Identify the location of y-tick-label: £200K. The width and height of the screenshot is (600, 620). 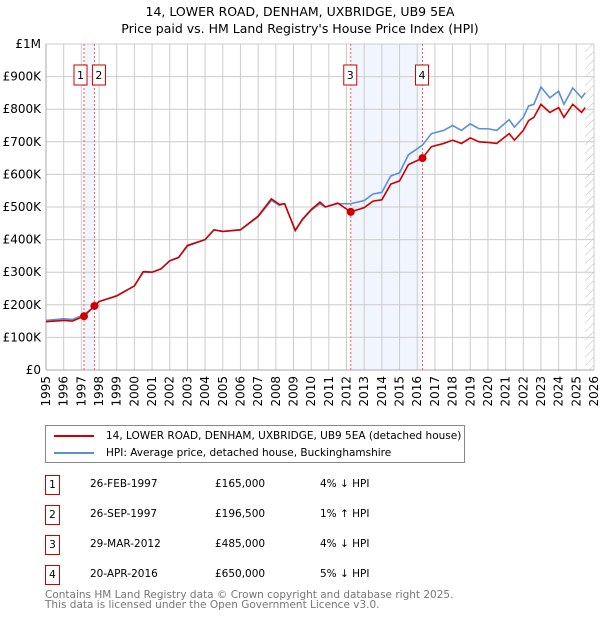
(23, 305).